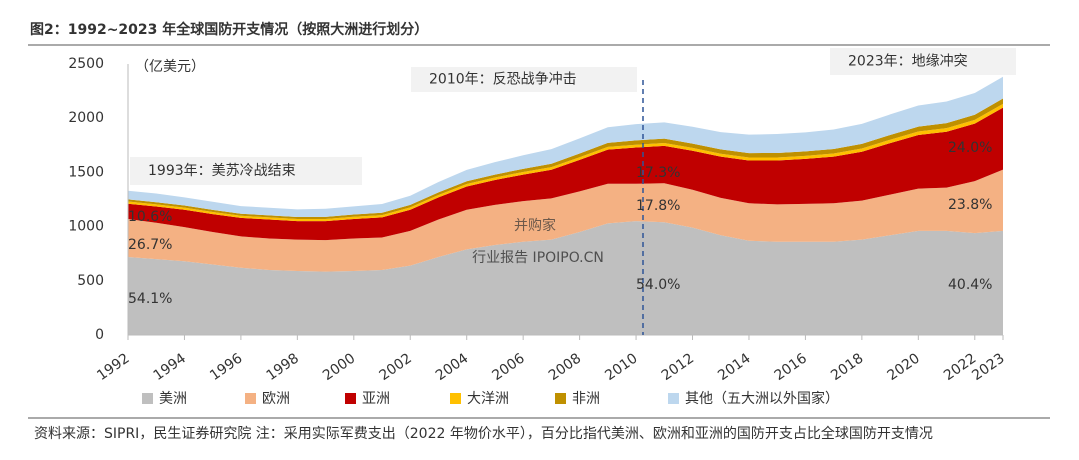 This screenshot has width=1079, height=460. Describe the element at coordinates (395, 367) in the screenshot. I see `x-tick-label: 2002` at that location.